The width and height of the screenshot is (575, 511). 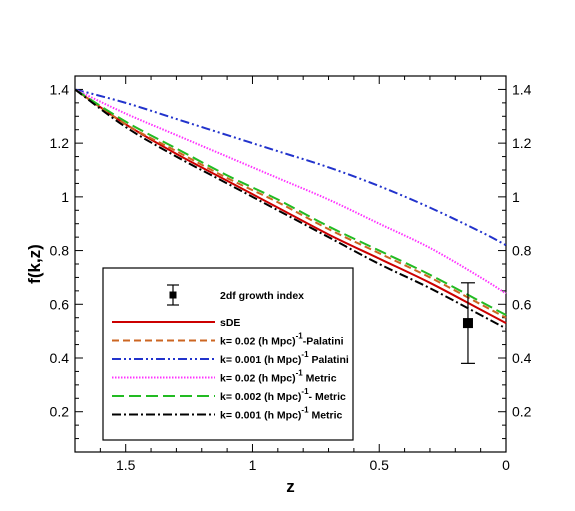 What do you see at coordinates (60, 358) in the screenshot?
I see `y-tick-label: 0.4` at bounding box center [60, 358].